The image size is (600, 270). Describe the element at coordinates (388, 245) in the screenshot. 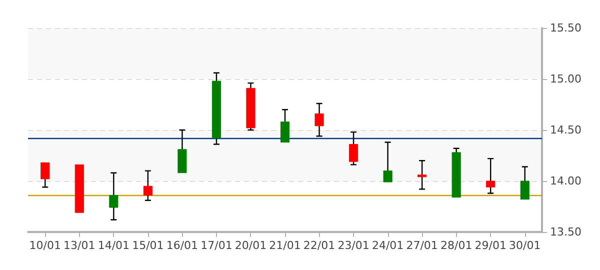

I see `x-tick-label: 24/01` at that location.